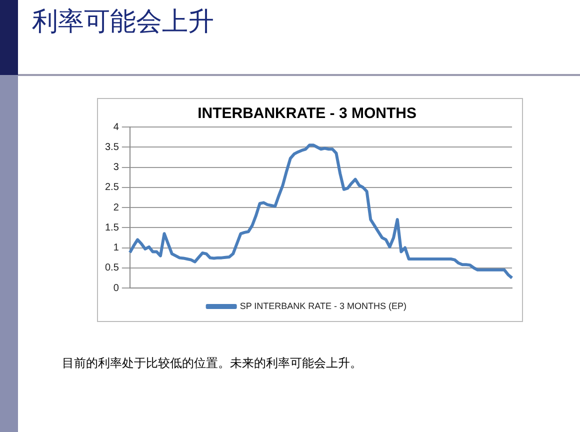 The height and width of the screenshot is (432, 580). I want to click on y-tick-label: 2, so click(116, 208).